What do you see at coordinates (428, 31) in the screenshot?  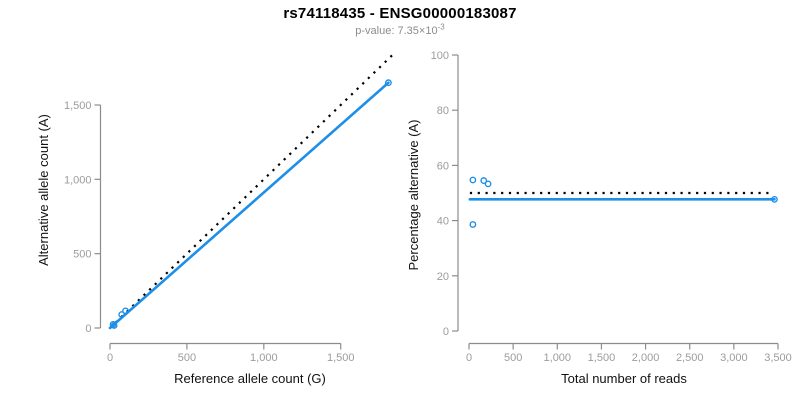 I see `pvalue-times-ten: ×10` at bounding box center [428, 31].